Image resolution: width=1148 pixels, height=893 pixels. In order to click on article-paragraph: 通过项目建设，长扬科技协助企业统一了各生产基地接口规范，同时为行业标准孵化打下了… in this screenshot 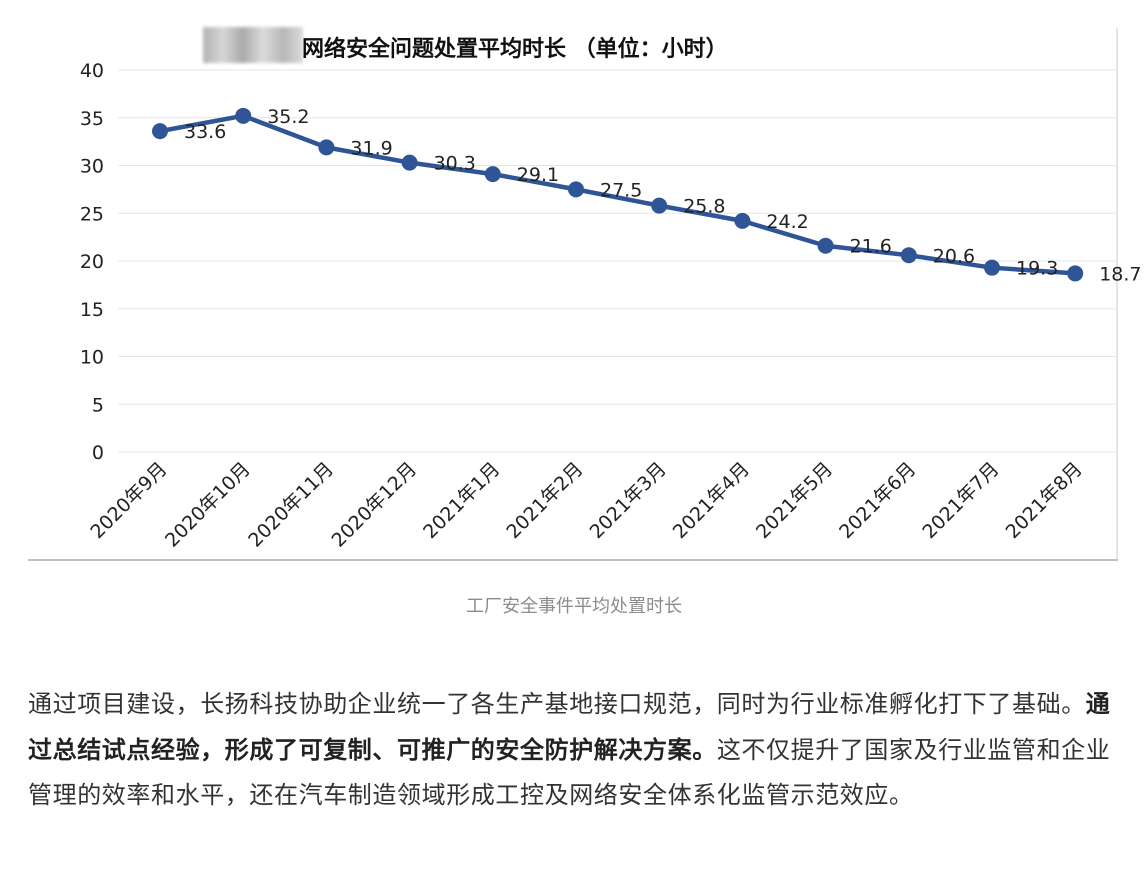, I will do `click(578, 750)`.